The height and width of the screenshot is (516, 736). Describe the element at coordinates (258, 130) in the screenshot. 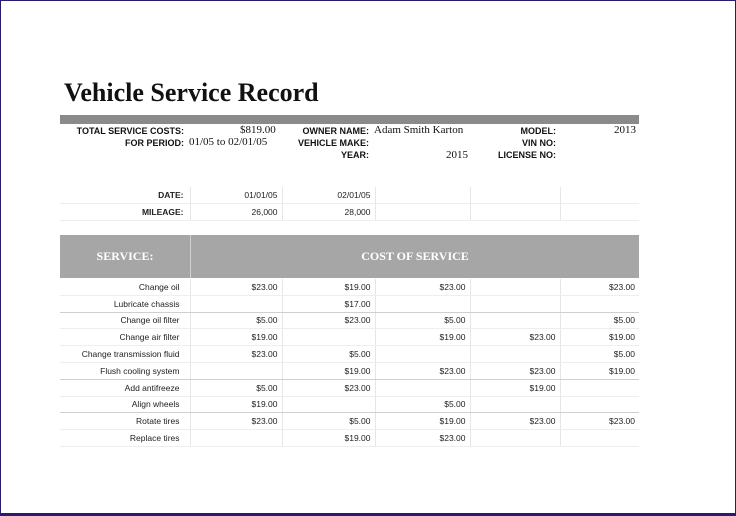

I see `total-cost-value: $819.00` at that location.